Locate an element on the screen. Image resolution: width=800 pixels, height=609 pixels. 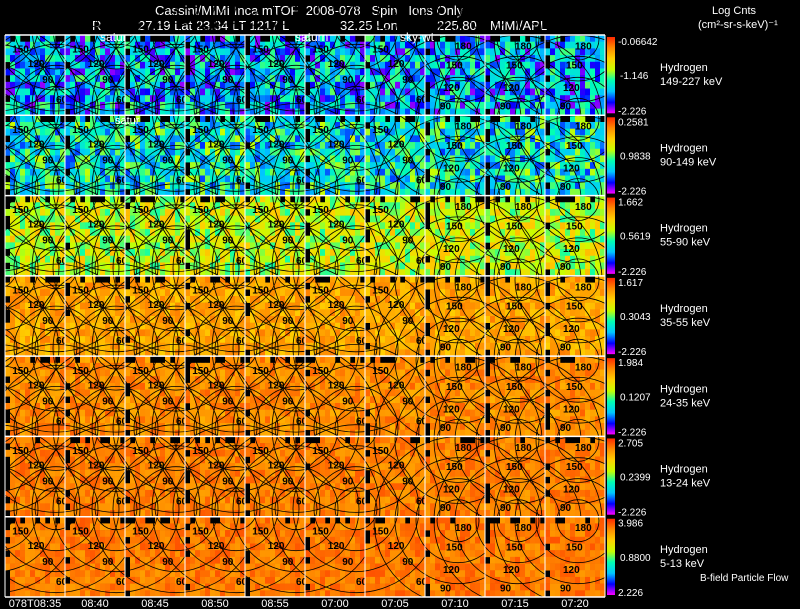
contour-label: 60 is located at coordinates (362, 261).